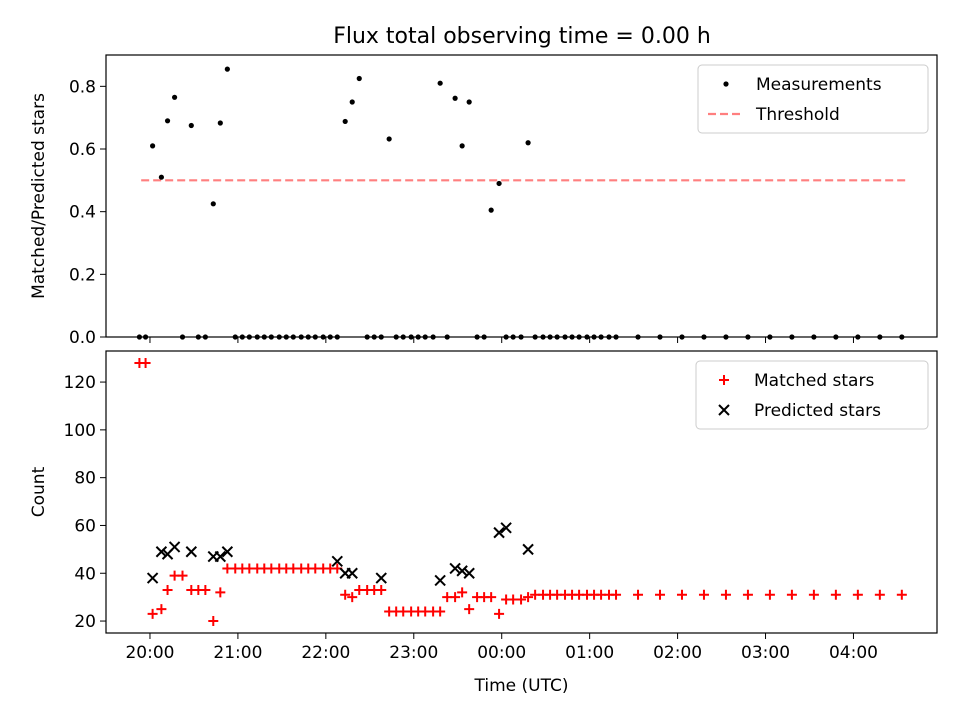 This screenshot has height=720, width=960. I want to click on y-tick-label: 60, so click(85, 526).